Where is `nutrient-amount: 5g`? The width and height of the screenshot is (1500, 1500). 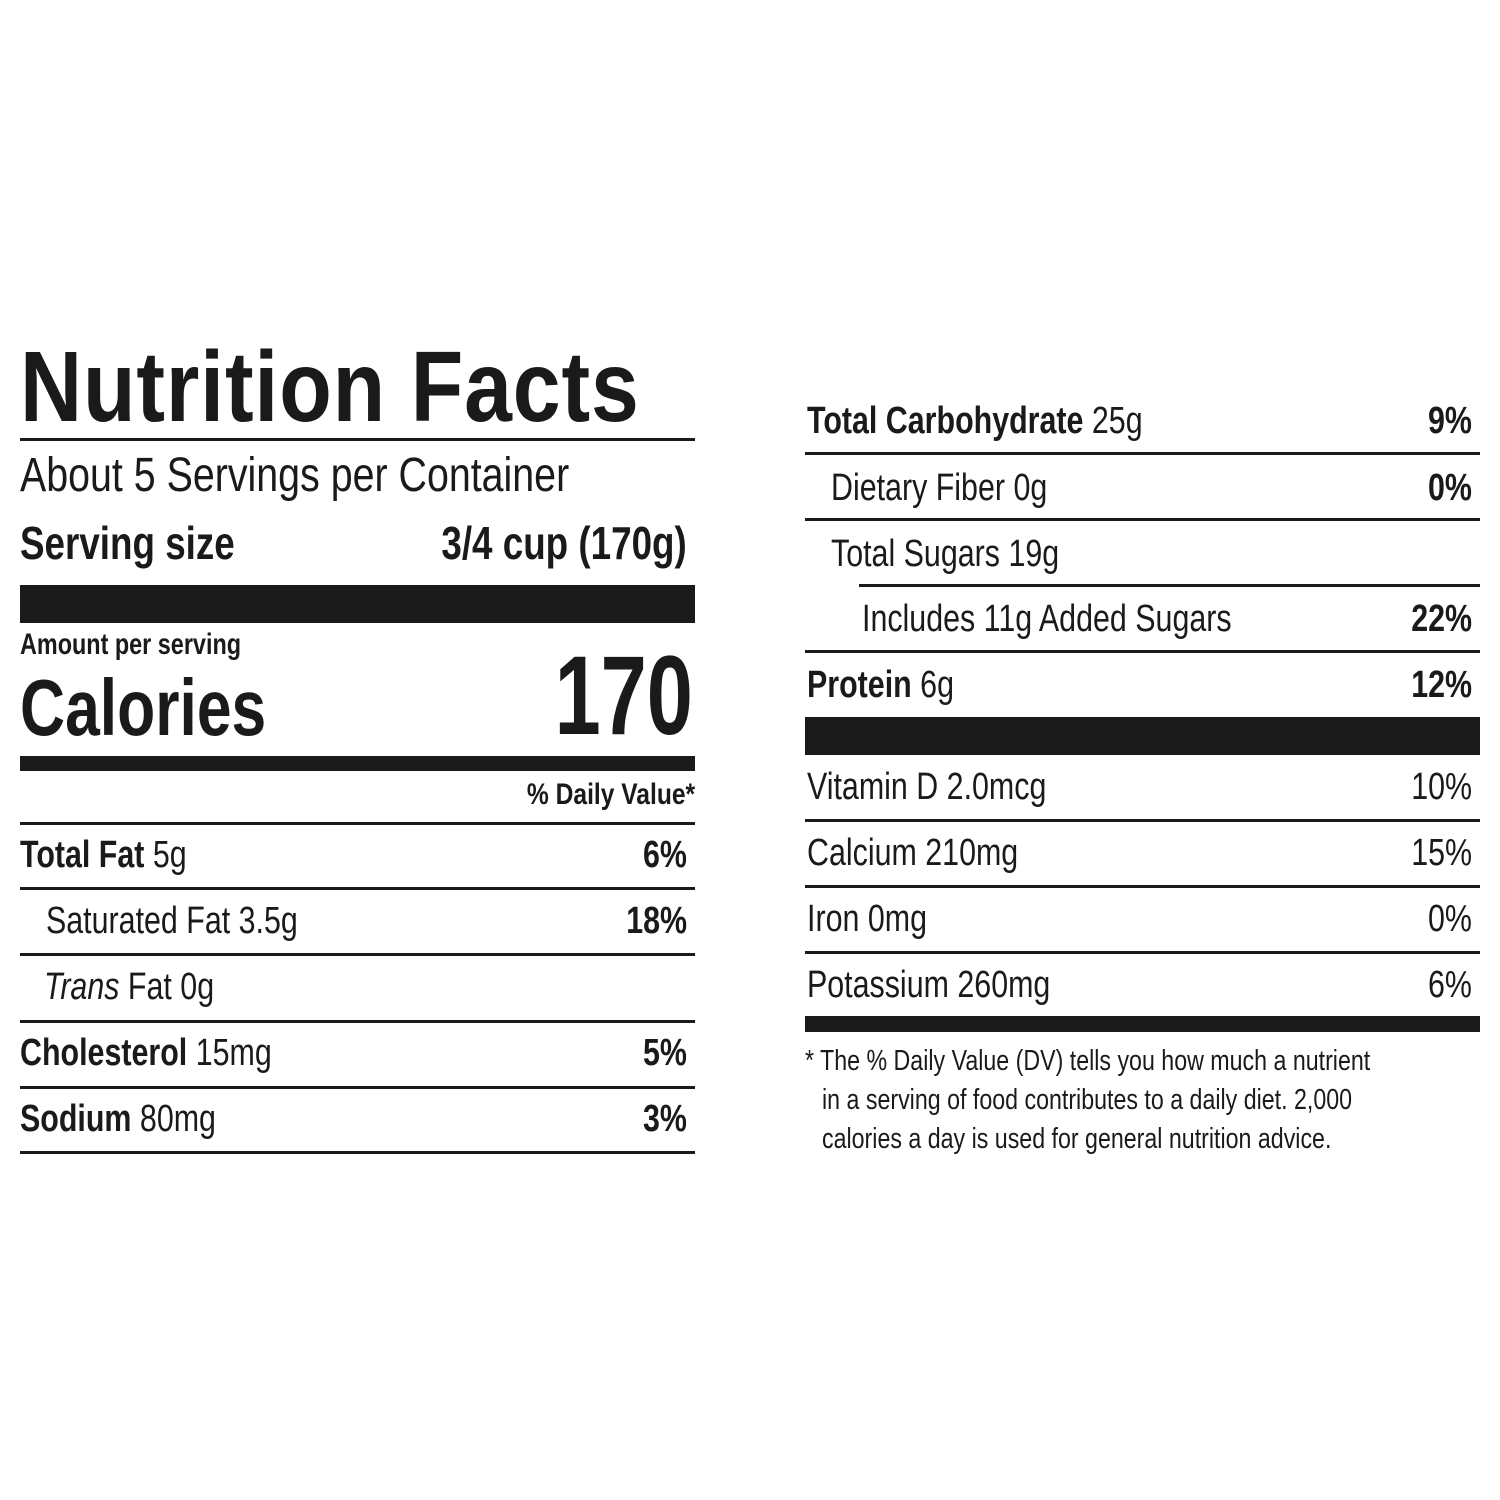
nutrient-amount: 5g is located at coordinates (169, 855).